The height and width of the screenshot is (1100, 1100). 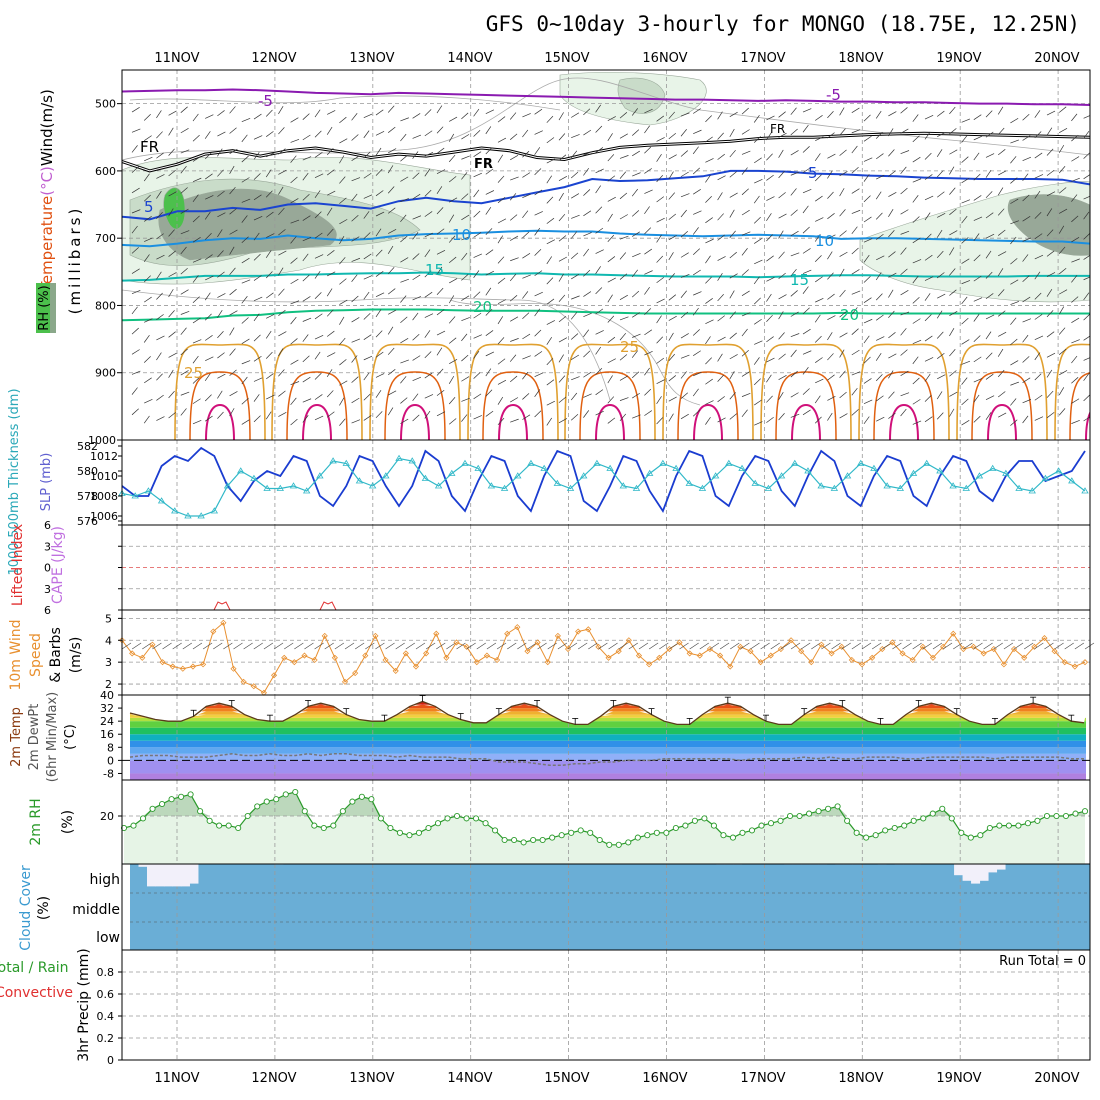 What do you see at coordinates (345, 103) in the screenshot?
I see `rh-contour` at bounding box center [345, 103].